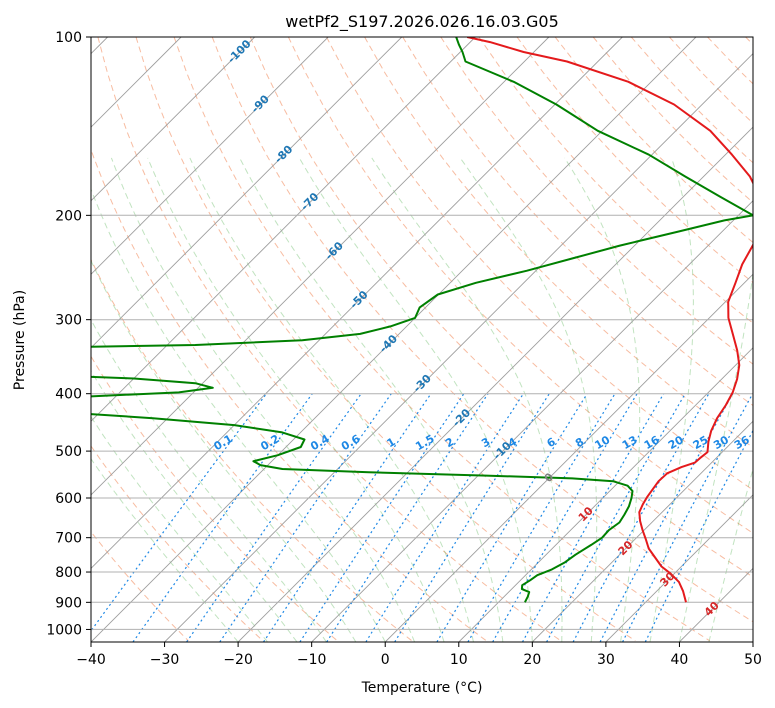  I want to click on x-tick-label: 40, so click(680, 660).